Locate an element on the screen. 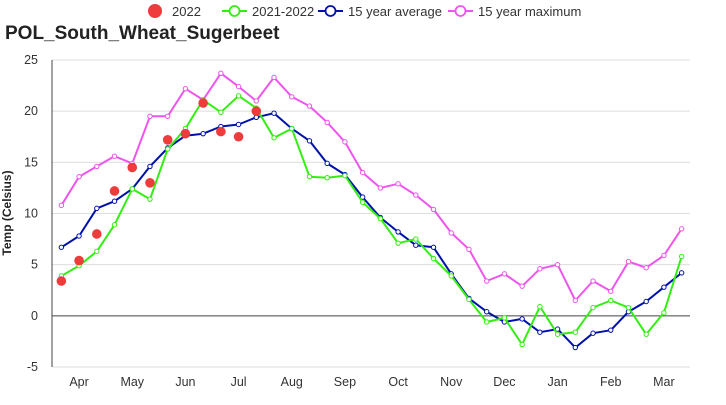  x-tick-label: Nov is located at coordinates (451, 382).